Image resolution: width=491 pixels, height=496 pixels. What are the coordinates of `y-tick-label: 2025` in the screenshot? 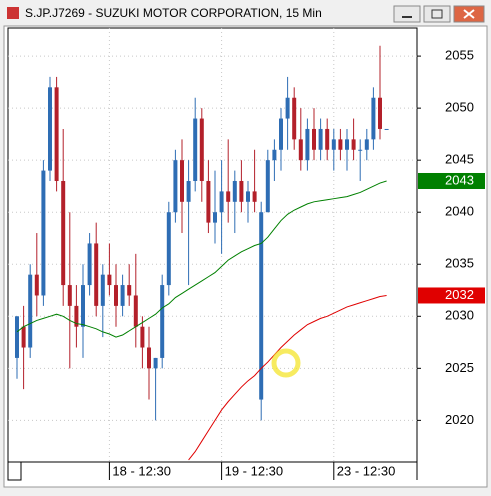 It's located at (459, 367).